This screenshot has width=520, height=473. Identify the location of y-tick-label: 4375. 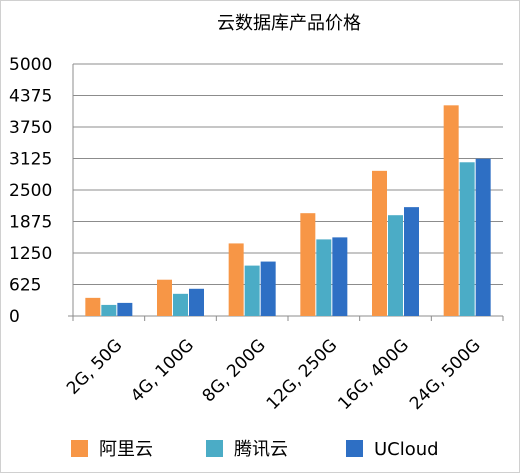
(30, 97).